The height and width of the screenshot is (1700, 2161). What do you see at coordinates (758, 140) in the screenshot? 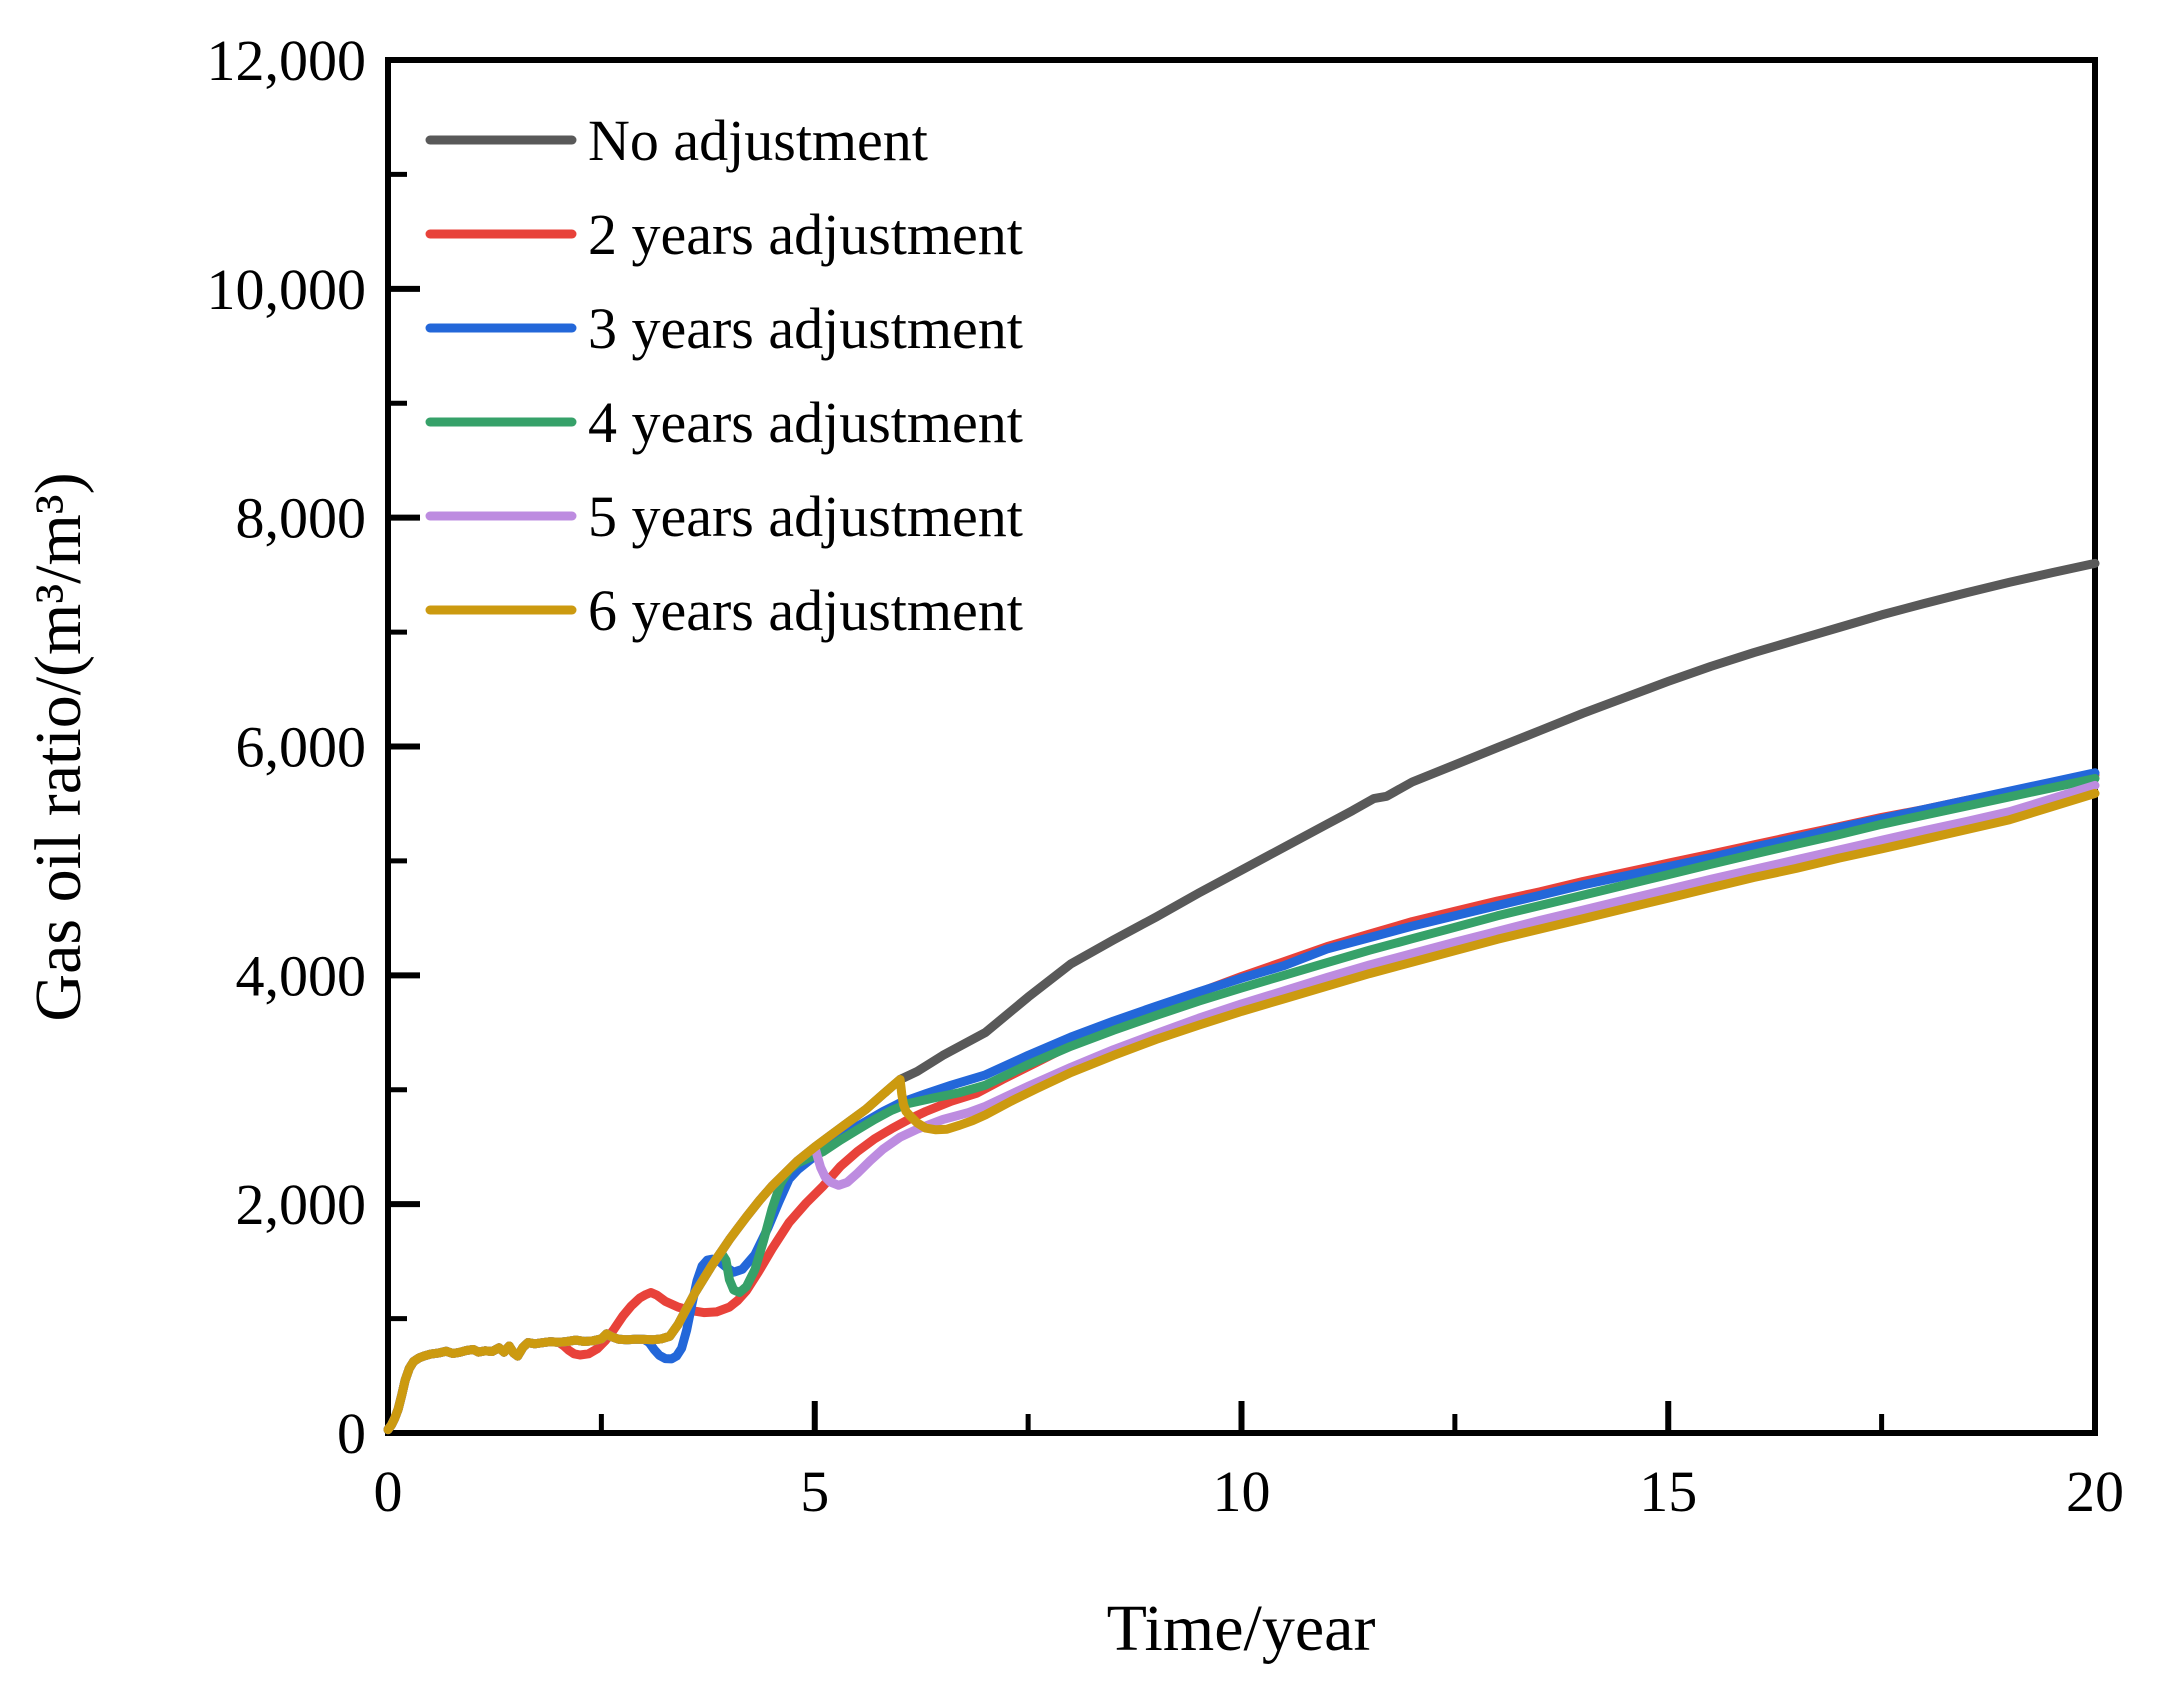
I see `legend-label-no-adjustment: No adjustment` at bounding box center [758, 140].